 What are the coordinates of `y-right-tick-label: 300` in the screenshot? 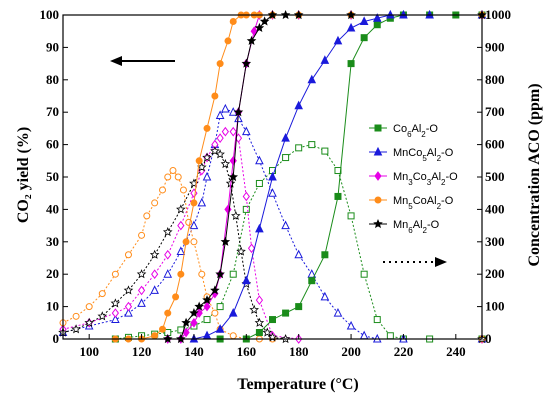 It's located at (495, 241).